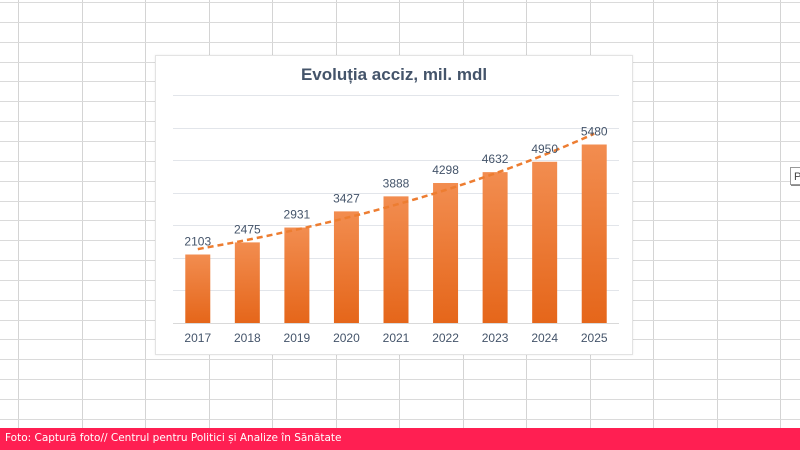 Image resolution: width=800 pixels, height=450 pixels. Describe the element at coordinates (445, 170) in the screenshot. I see `data-label: 4298` at that location.